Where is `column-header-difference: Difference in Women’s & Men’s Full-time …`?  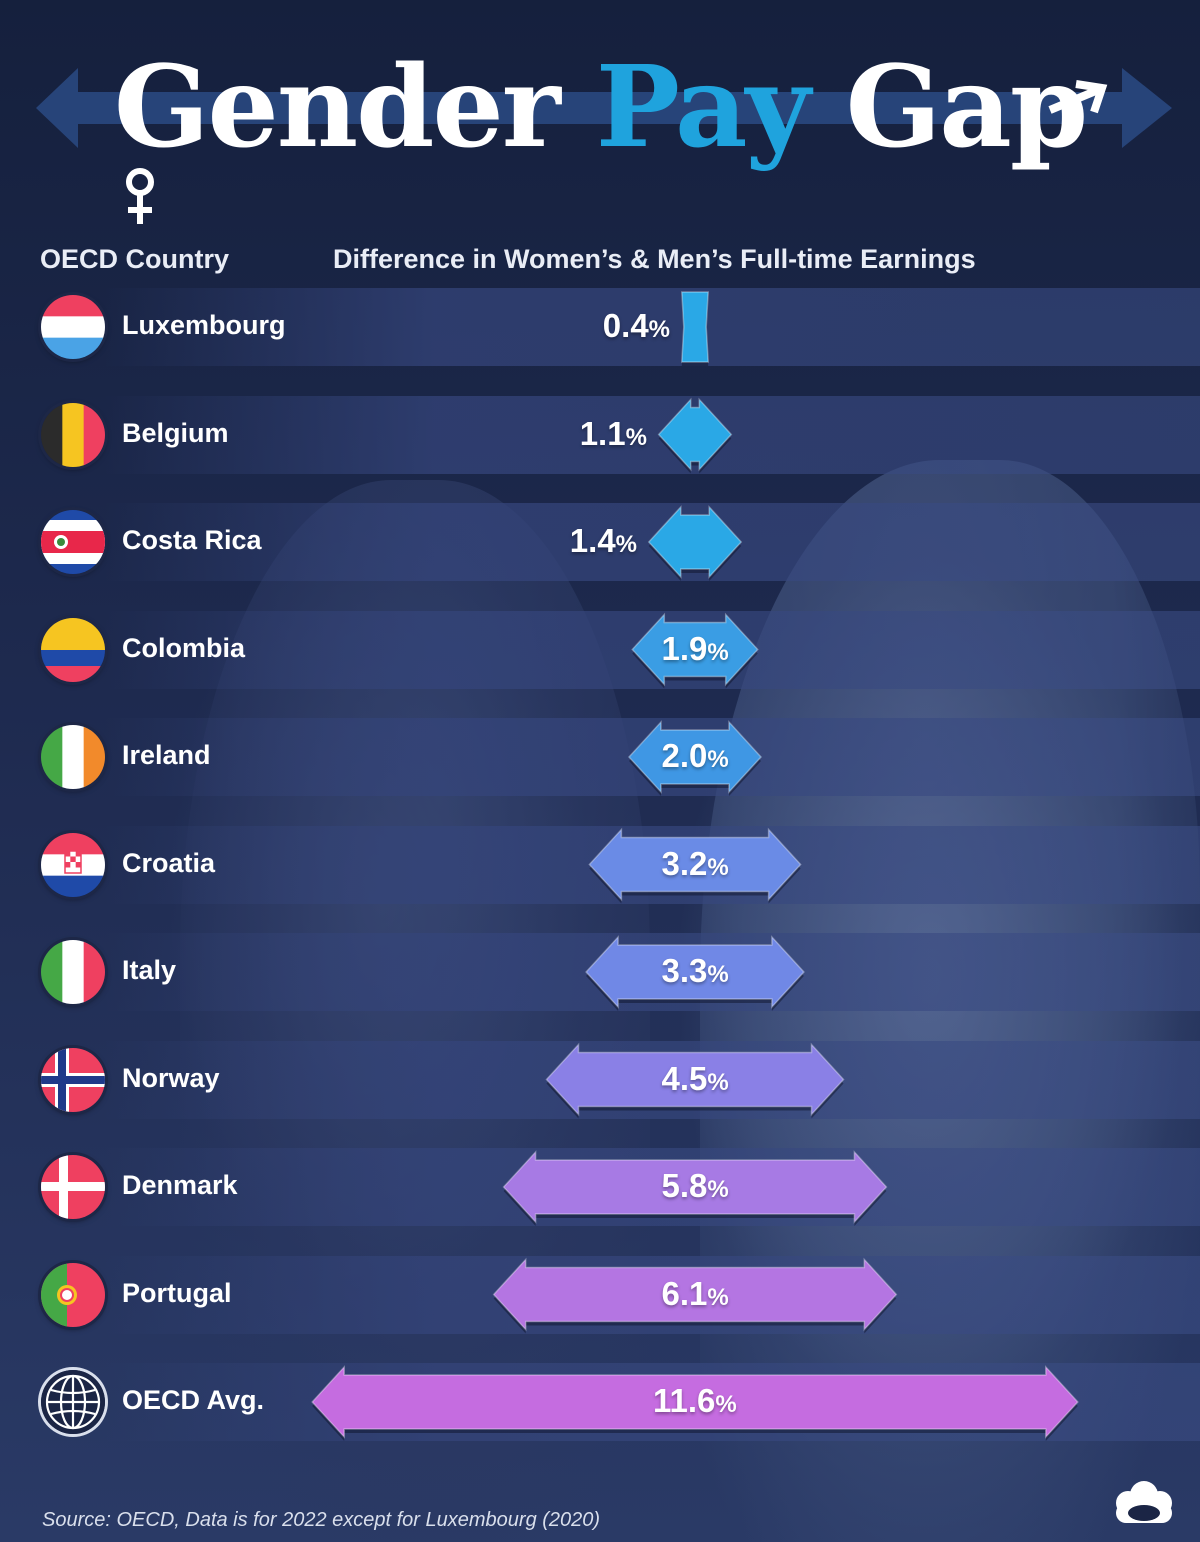
column-header-difference: Difference in Women’s & Men’s Full-time … is located at coordinates (654, 259).